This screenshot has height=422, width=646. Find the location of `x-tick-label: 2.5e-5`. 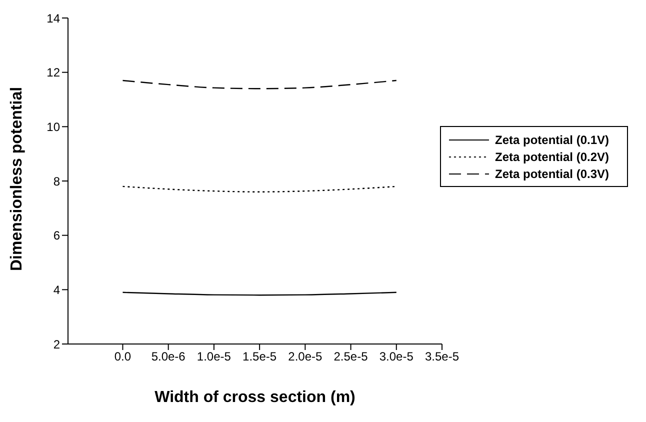

x-tick-label: 2.5e-5 is located at coordinates (351, 357).